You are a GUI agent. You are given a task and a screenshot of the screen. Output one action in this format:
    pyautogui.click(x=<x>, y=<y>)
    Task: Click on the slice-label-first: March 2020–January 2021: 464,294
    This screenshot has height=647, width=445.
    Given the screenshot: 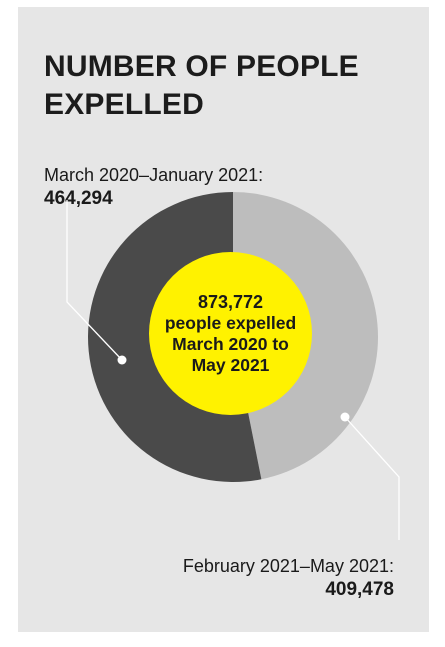 What is the action you would take?
    pyautogui.click(x=153, y=187)
    